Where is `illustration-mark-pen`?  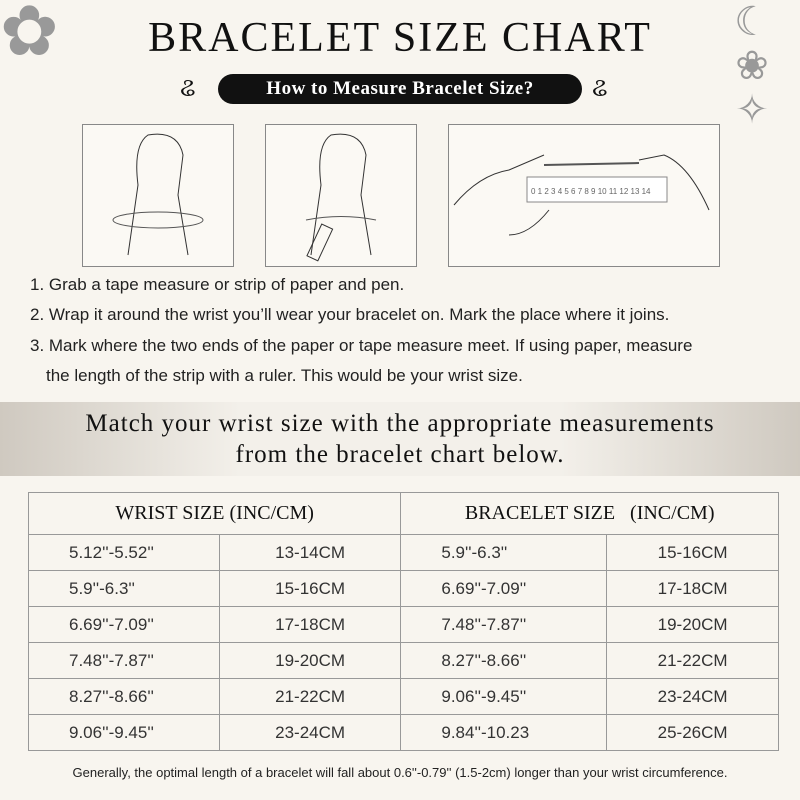 illustration-mark-pen is located at coordinates (341, 195).